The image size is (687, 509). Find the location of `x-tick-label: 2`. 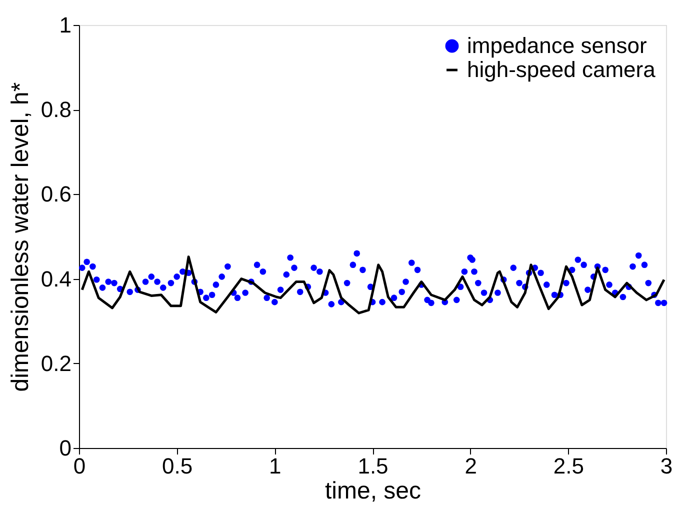

x-tick-label: 2 is located at coordinates (470, 466).